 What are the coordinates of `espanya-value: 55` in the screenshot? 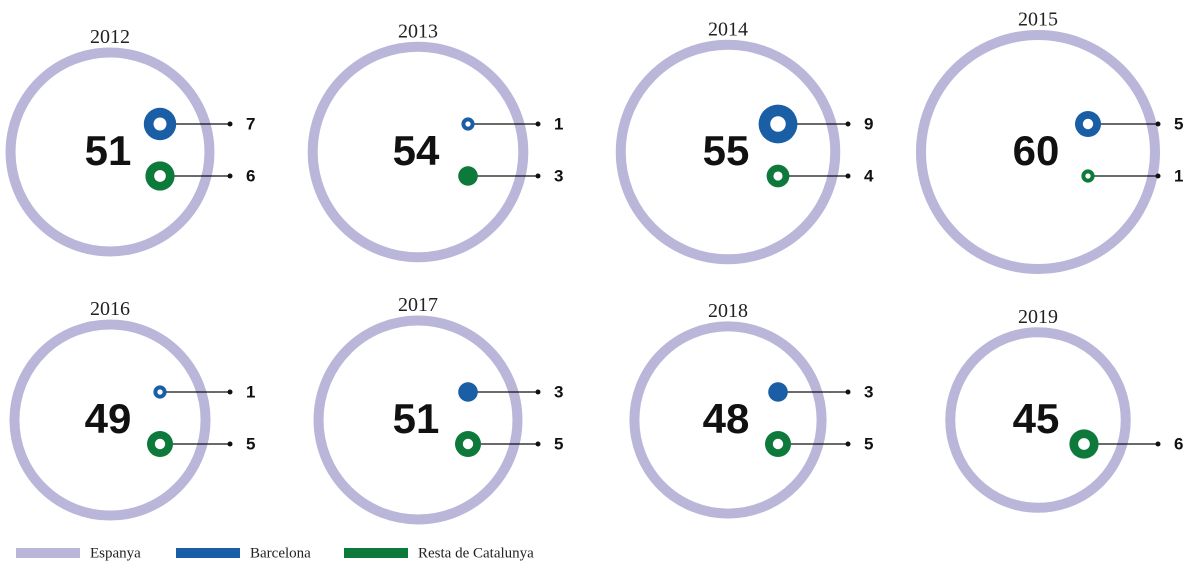 It's located at (726, 150).